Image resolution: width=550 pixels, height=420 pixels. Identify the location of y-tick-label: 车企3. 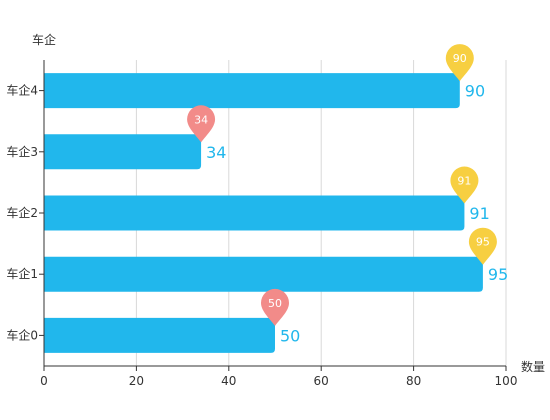
(22, 151).